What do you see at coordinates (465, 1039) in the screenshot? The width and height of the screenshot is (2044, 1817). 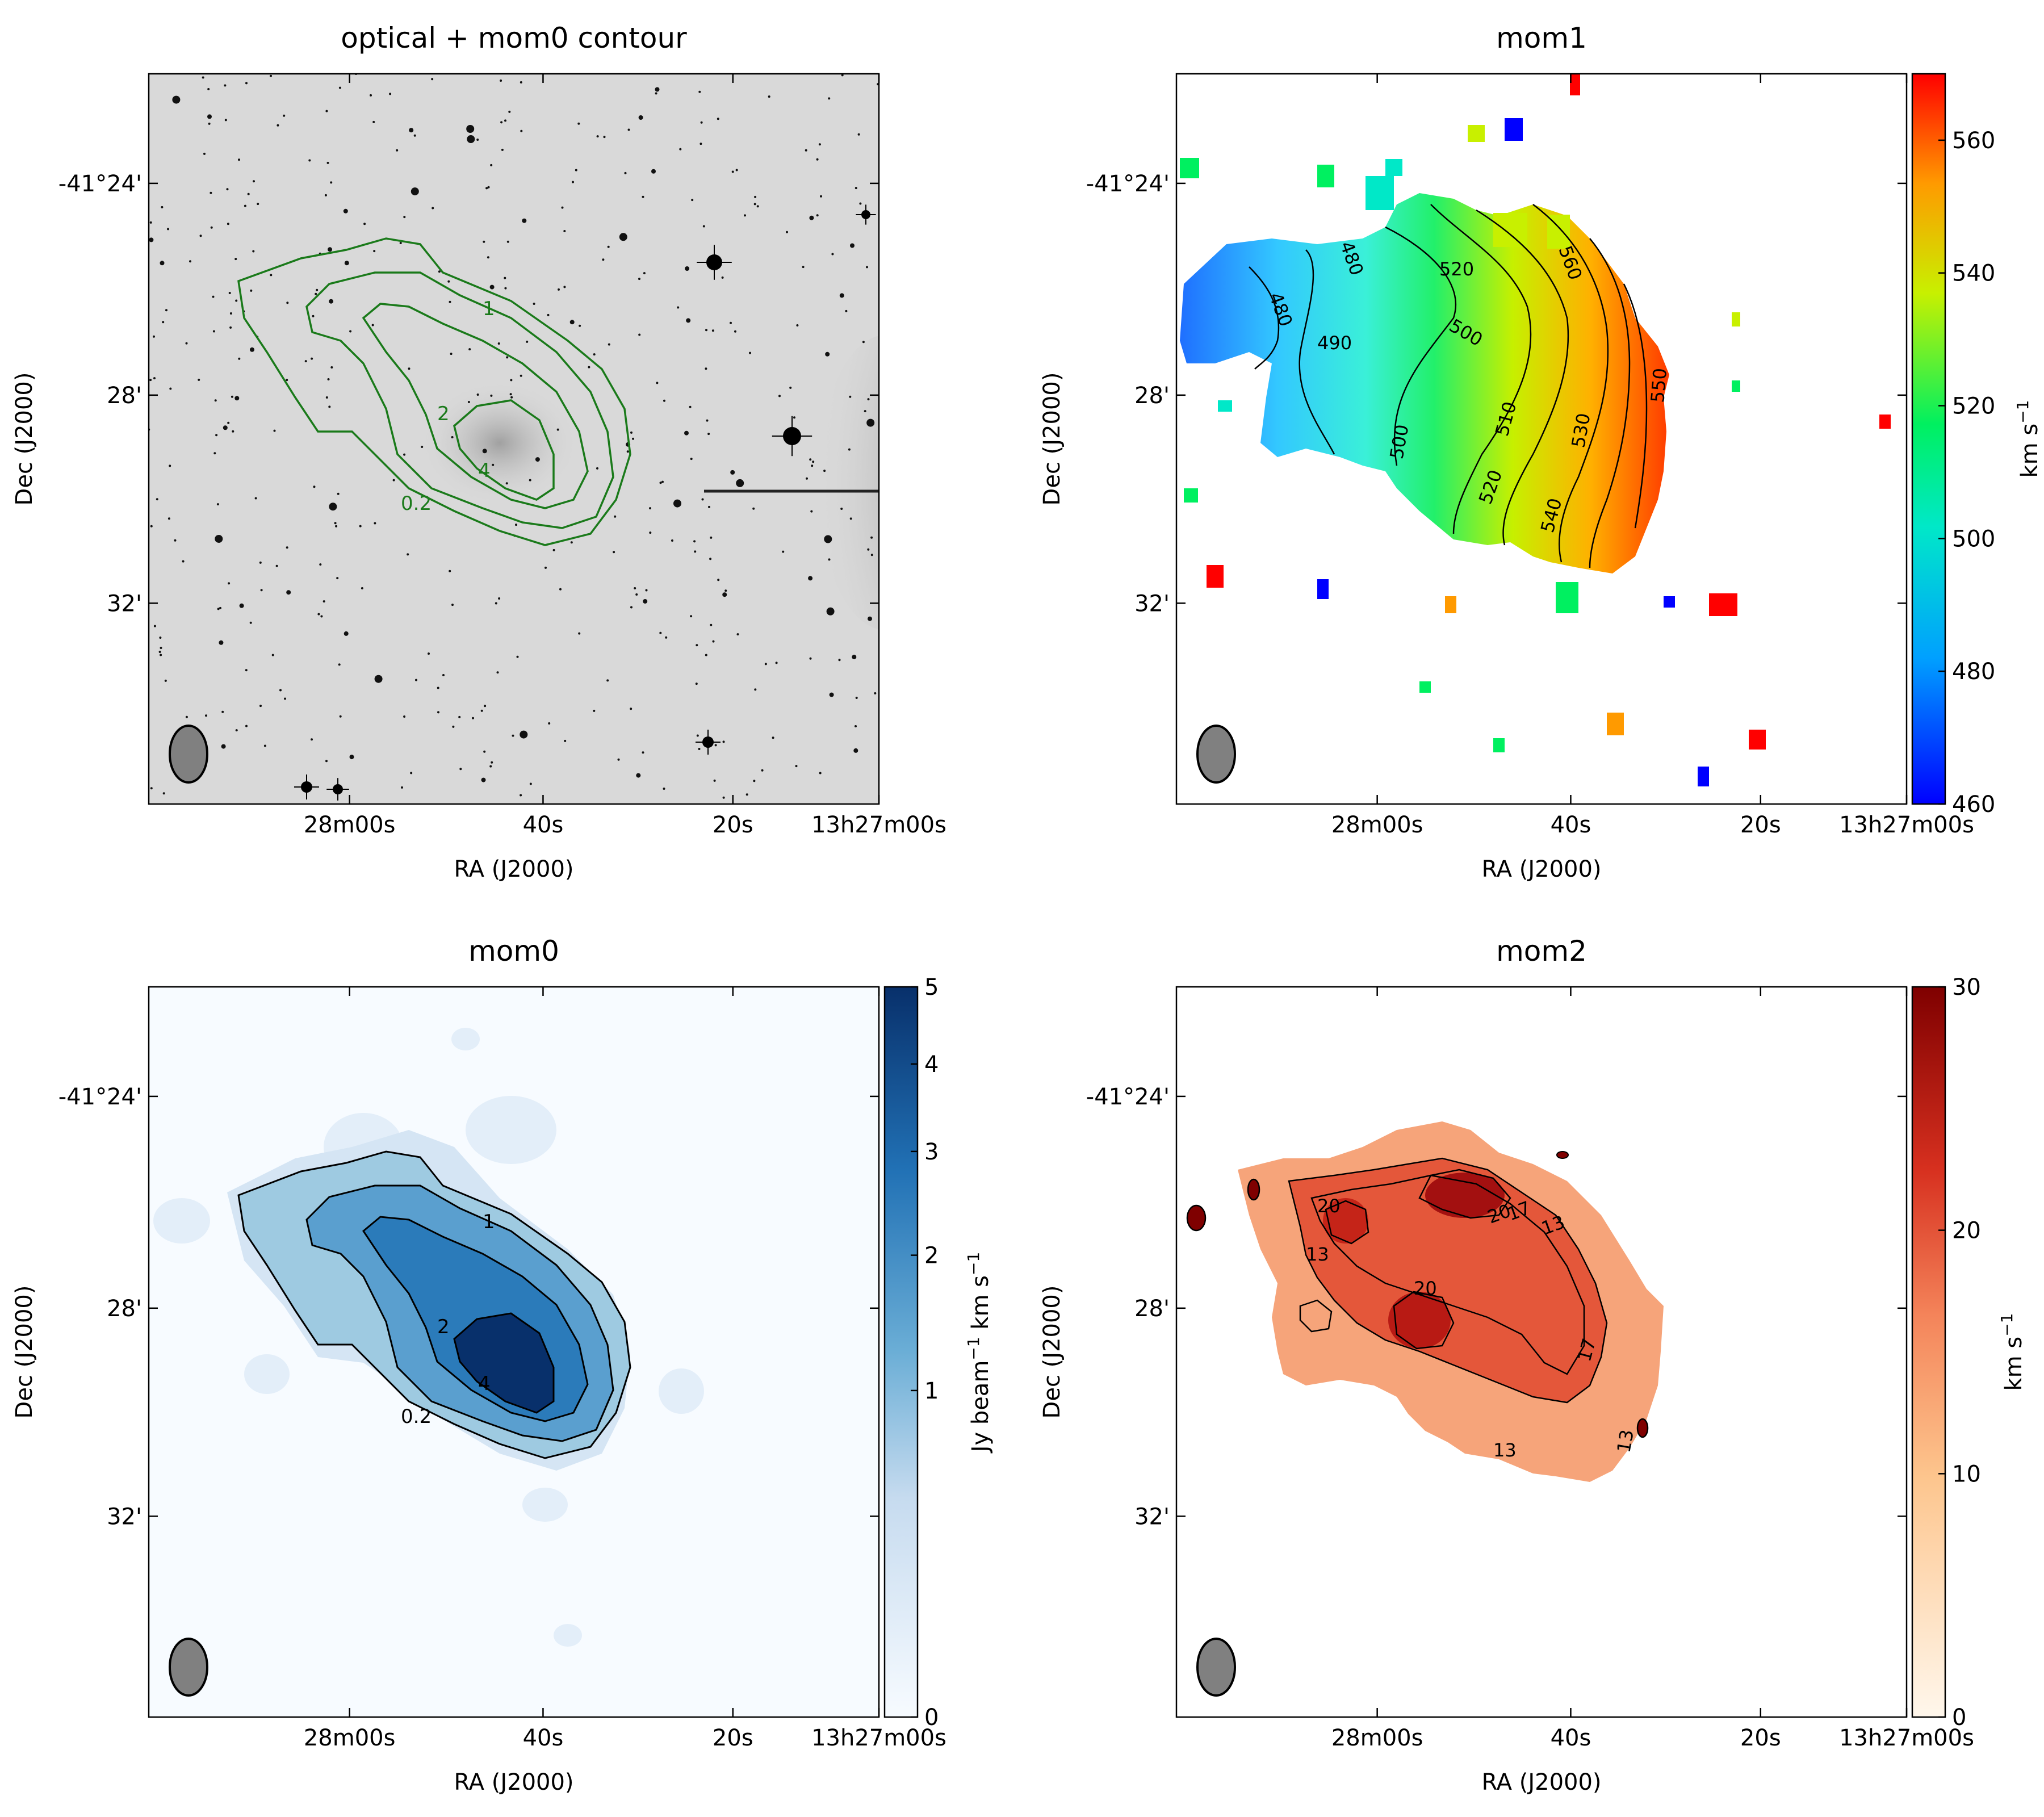 I see `noise-patch` at bounding box center [465, 1039].